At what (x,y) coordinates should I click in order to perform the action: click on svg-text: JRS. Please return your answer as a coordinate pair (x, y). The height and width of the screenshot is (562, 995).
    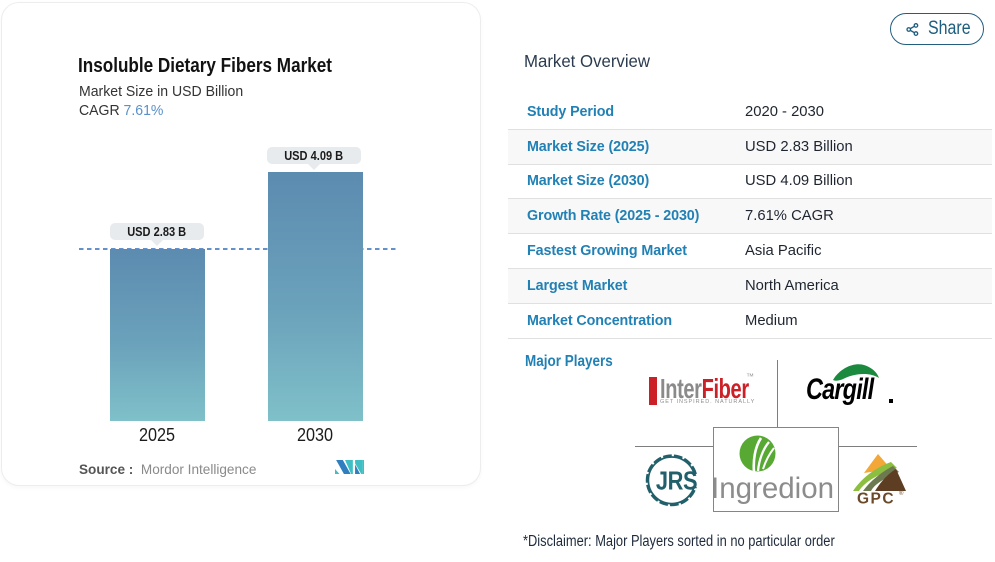
    Looking at the image, I should click on (677, 481).